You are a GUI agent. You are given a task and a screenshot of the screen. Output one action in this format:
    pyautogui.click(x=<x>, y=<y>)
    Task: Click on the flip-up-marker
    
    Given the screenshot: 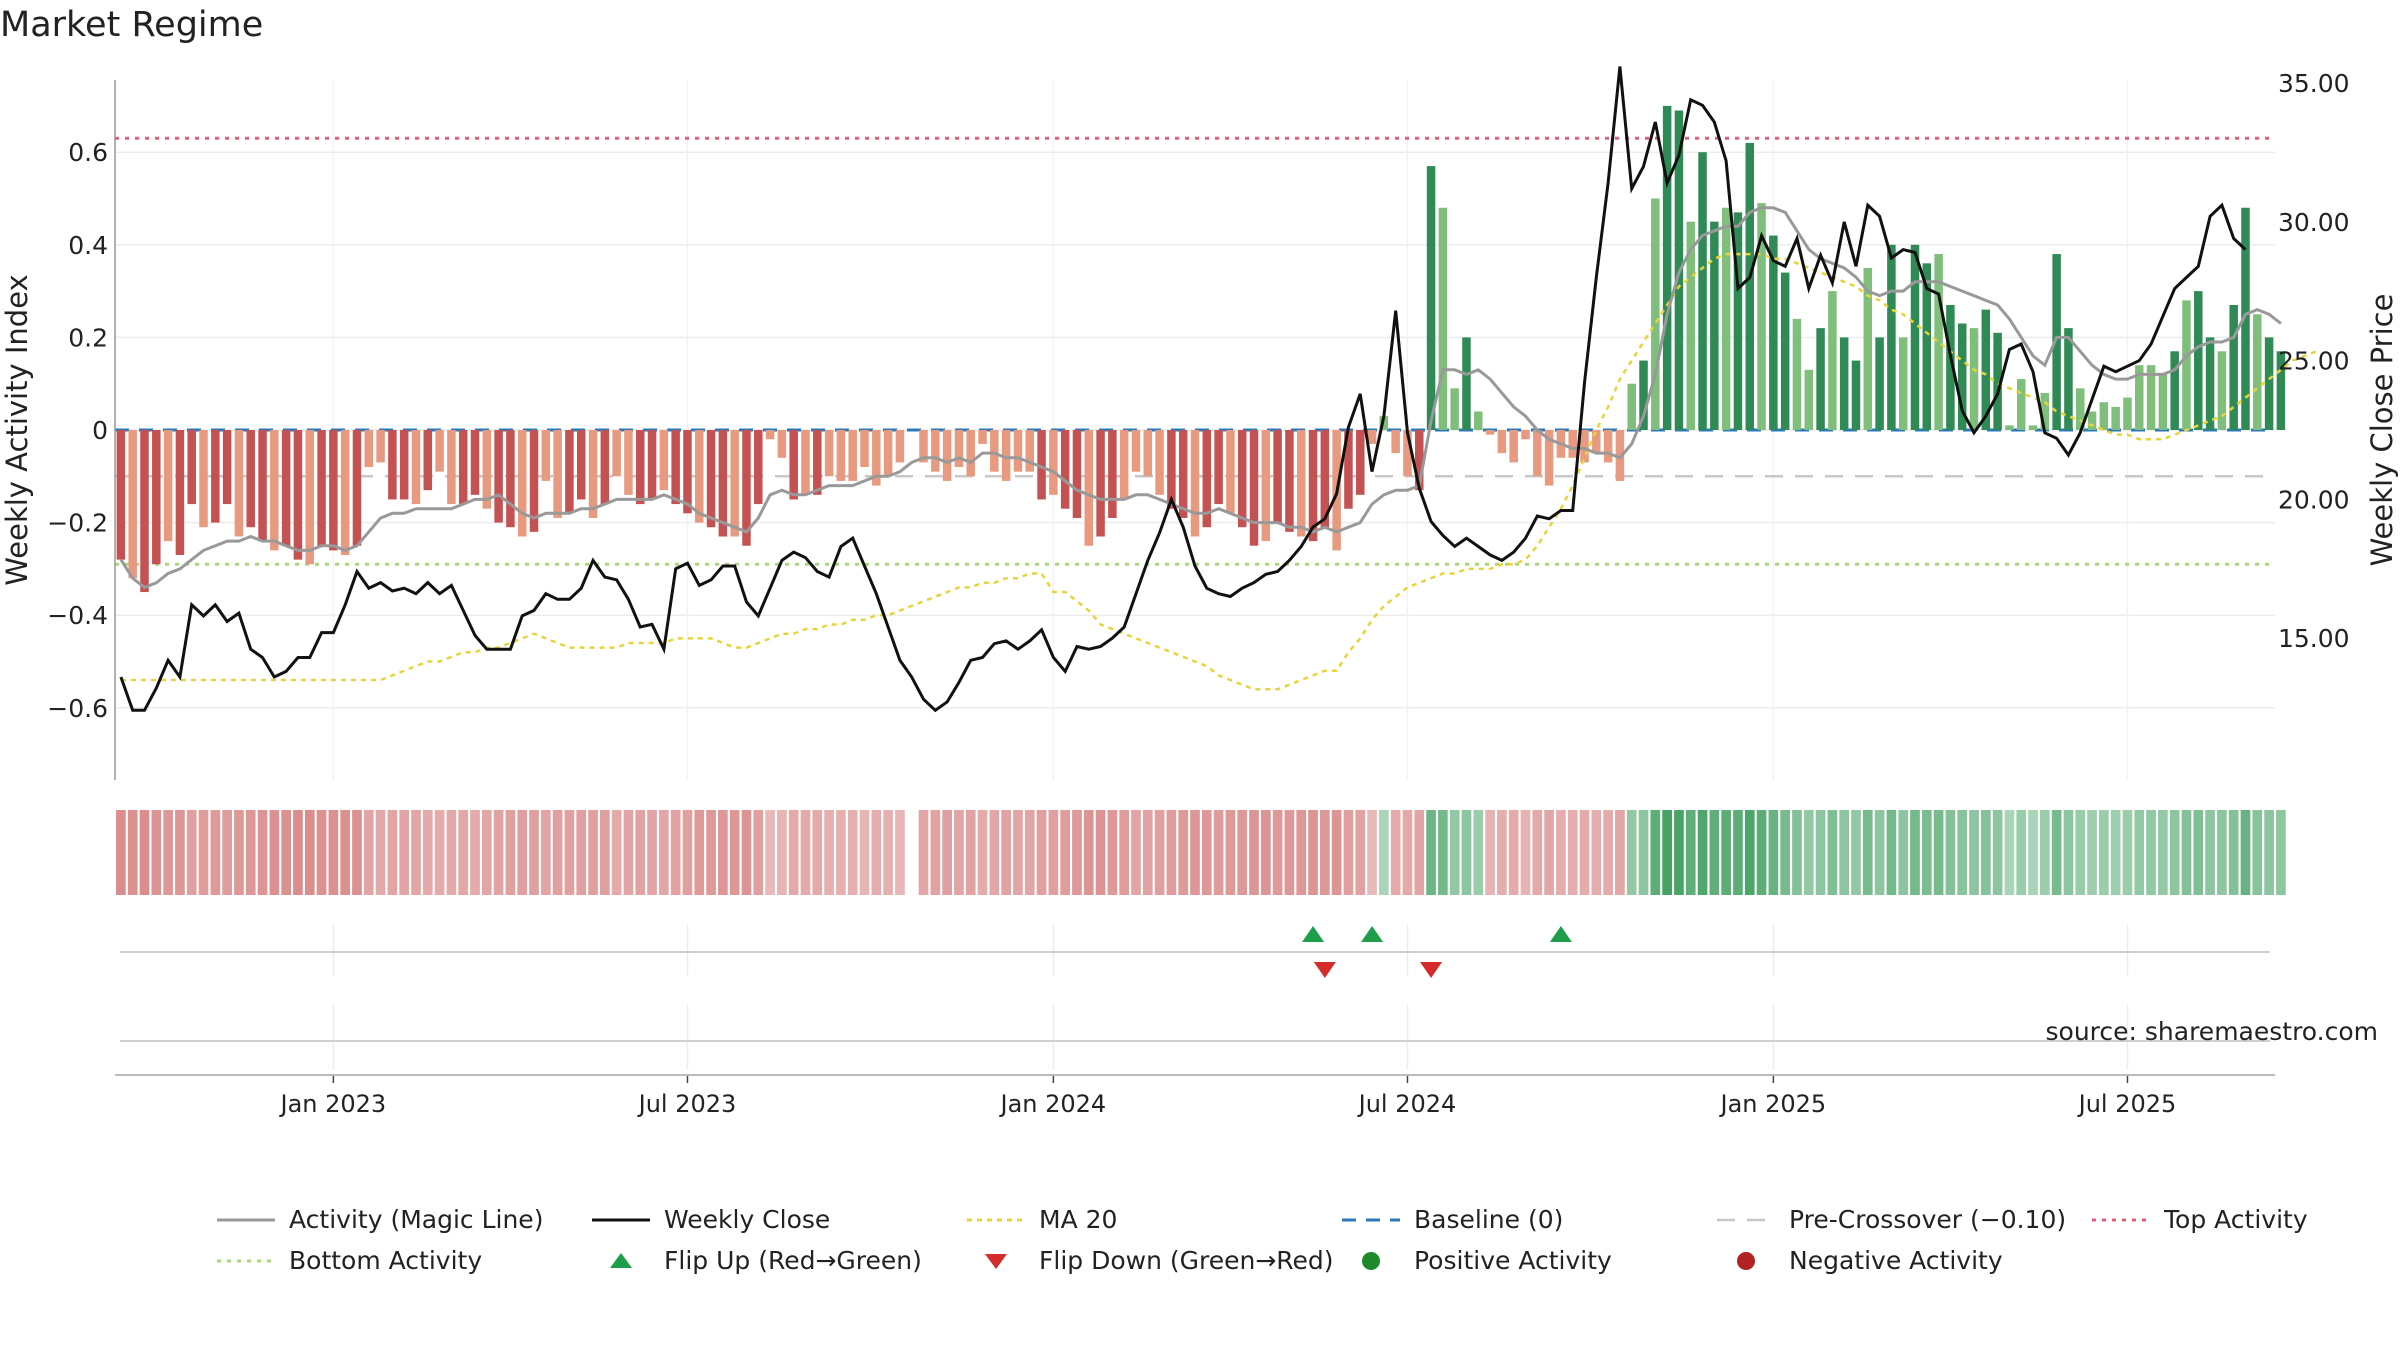 What is the action you would take?
    pyautogui.click(x=1313, y=934)
    